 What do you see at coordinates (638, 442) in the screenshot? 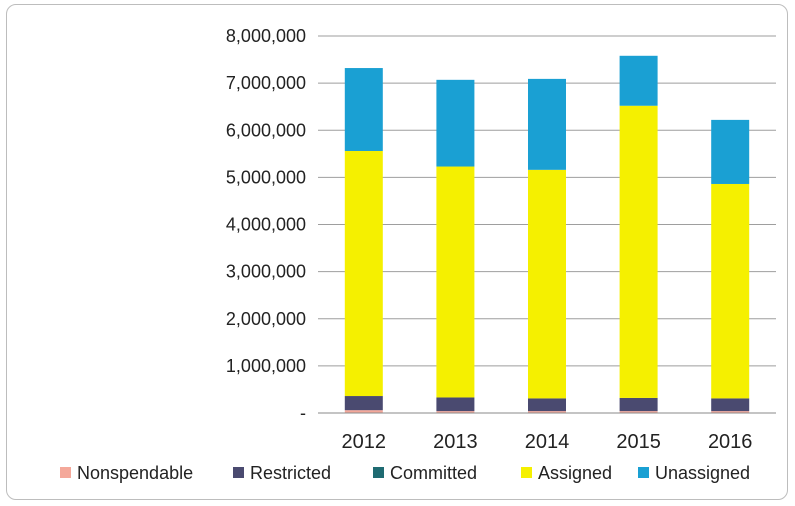
I see `x-tick-label: 2015` at bounding box center [638, 442].